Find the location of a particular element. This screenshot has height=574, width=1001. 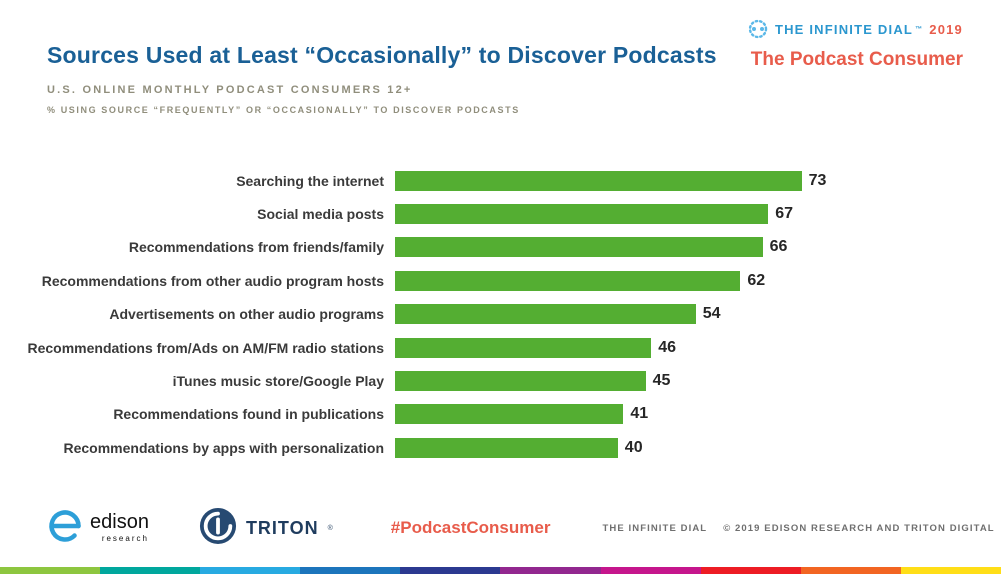

chart-row: Social media posts 67 is located at coordinates (500, 213).